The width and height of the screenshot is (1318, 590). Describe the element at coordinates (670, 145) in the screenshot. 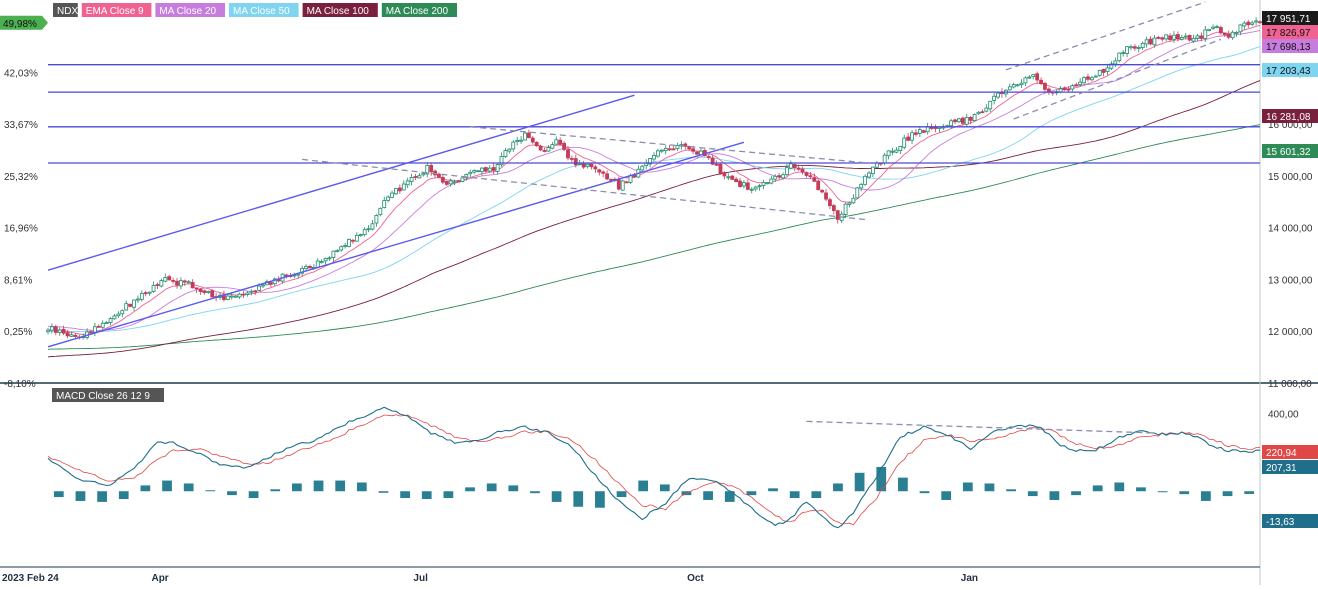

I see `dashed-downtrend-upper` at that location.